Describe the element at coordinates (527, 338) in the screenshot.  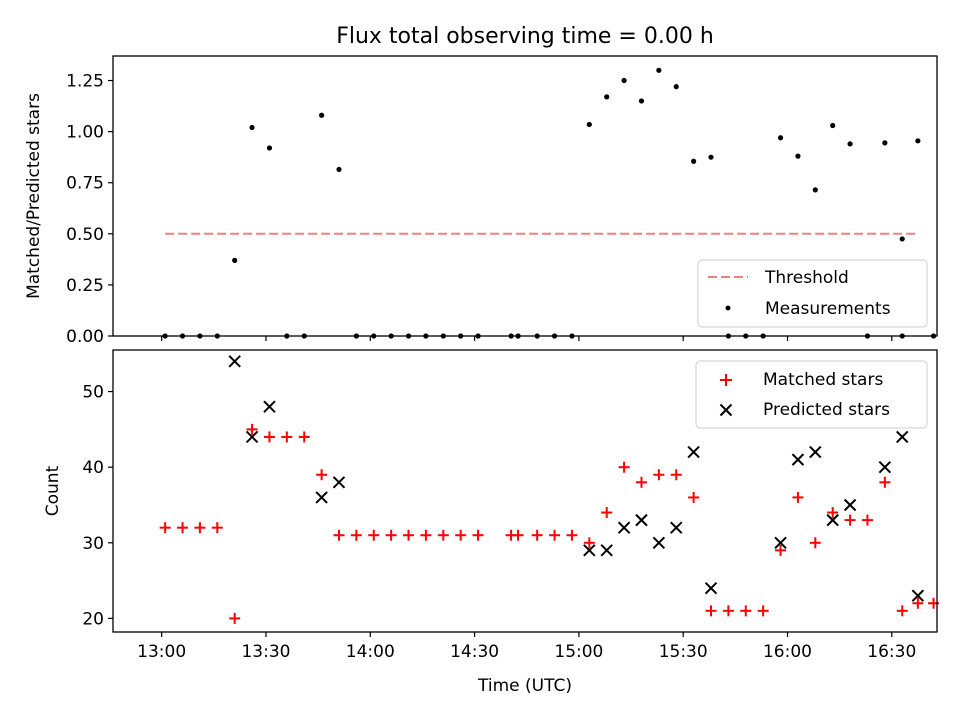
I see `top-x-ticks` at that location.